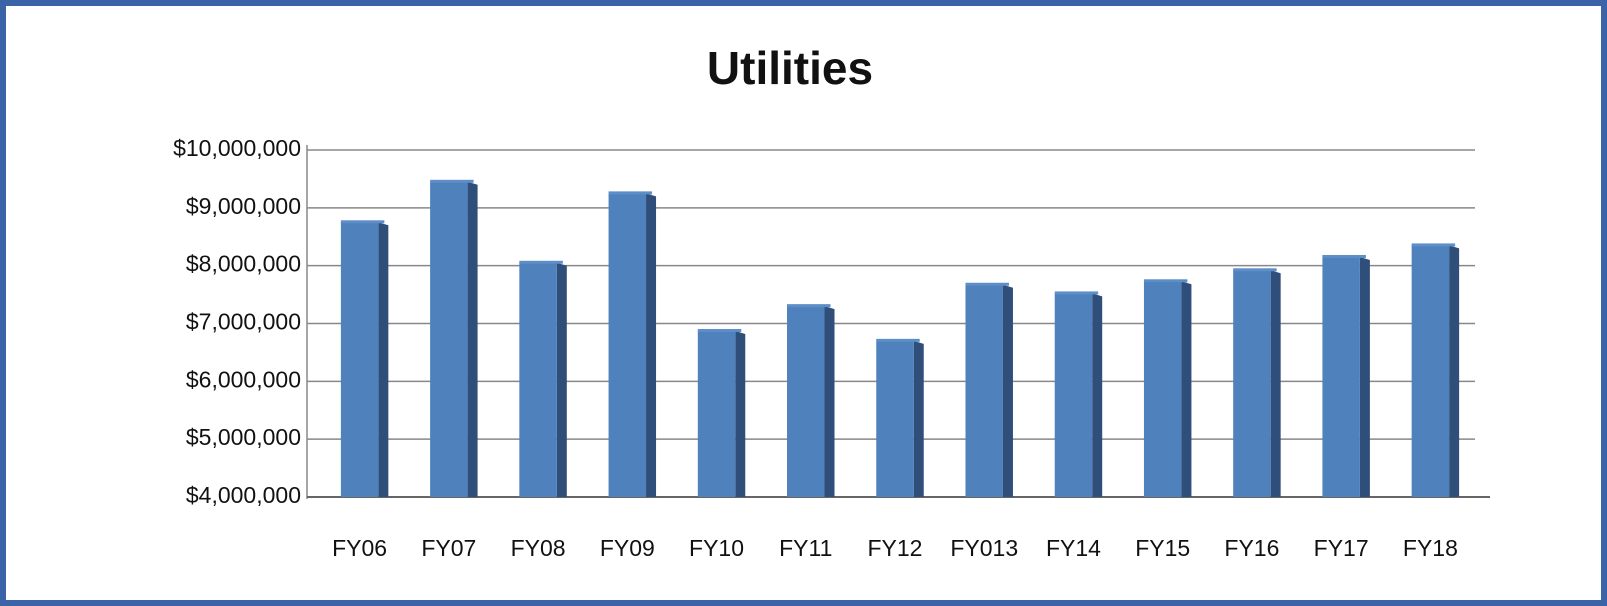  What do you see at coordinates (243, 322) in the screenshot?
I see `y-tick-label: $7,000,000` at bounding box center [243, 322].